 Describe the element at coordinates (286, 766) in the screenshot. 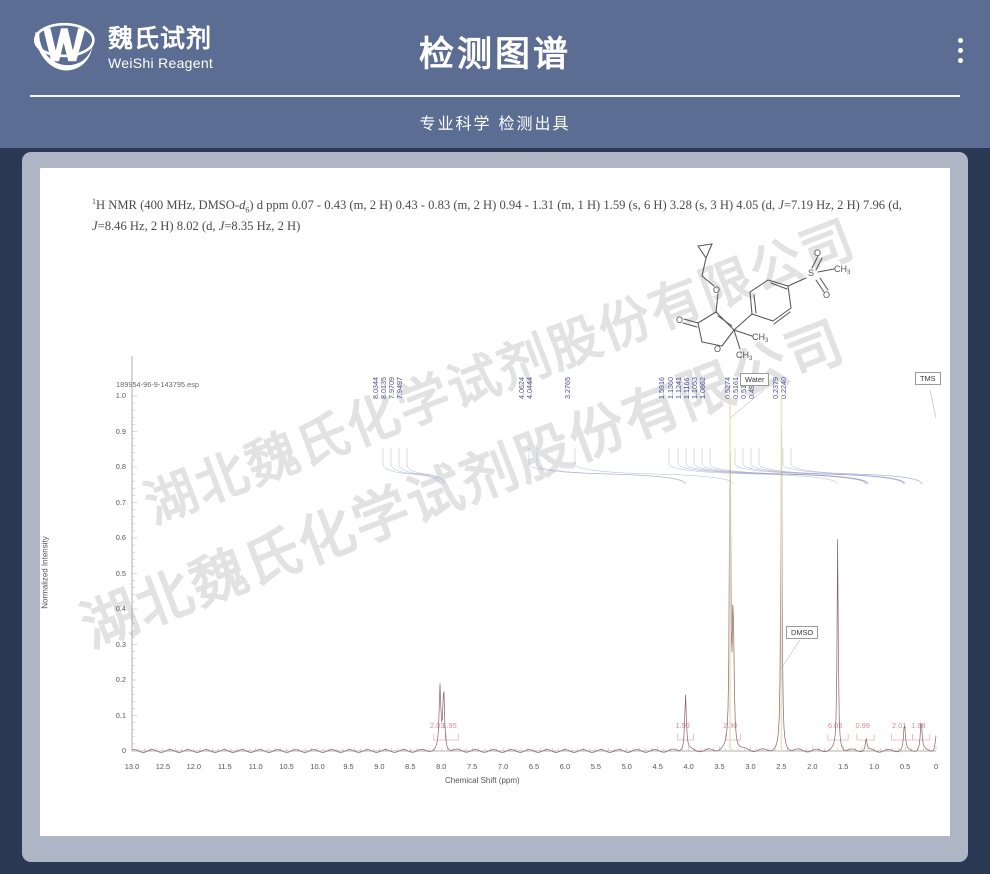

I see `x-tick-label: 10.5` at that location.